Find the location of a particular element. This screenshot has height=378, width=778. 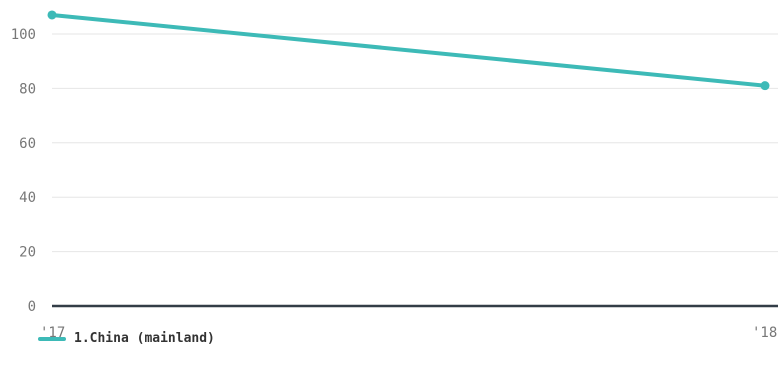

x-tick-label: '18 is located at coordinates (764, 333).